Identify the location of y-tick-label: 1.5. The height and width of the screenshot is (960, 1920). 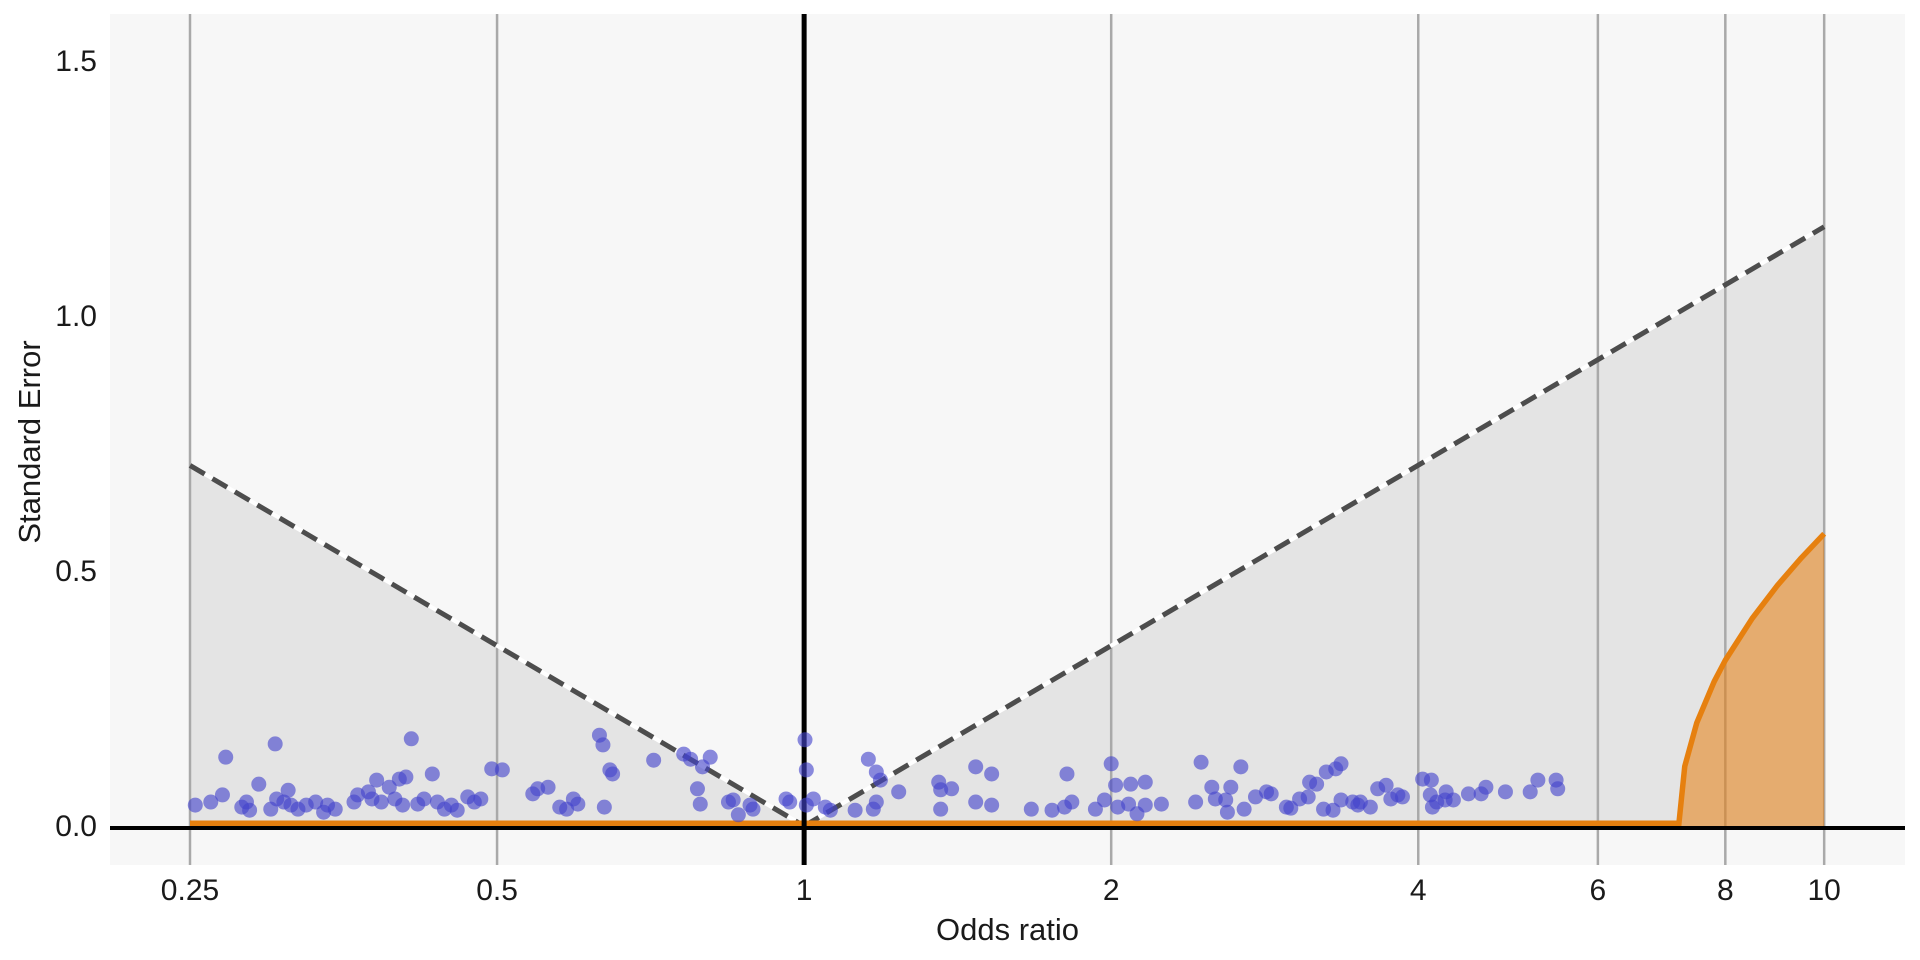
(76, 61).